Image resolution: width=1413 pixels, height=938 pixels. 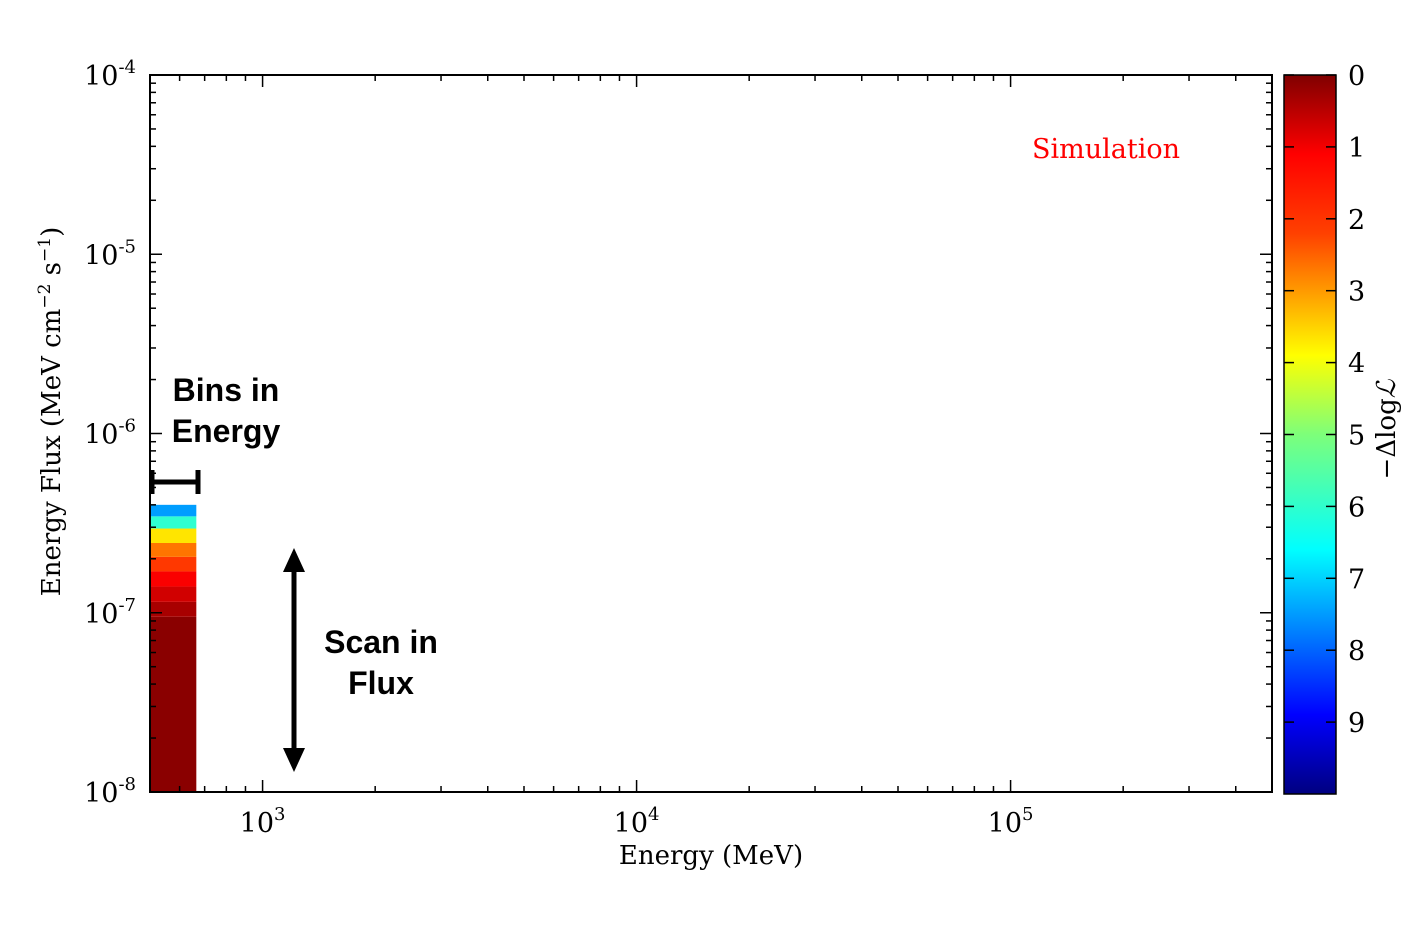 I want to click on colorbar-label: −Δlogℒ, so click(x=1387, y=428).